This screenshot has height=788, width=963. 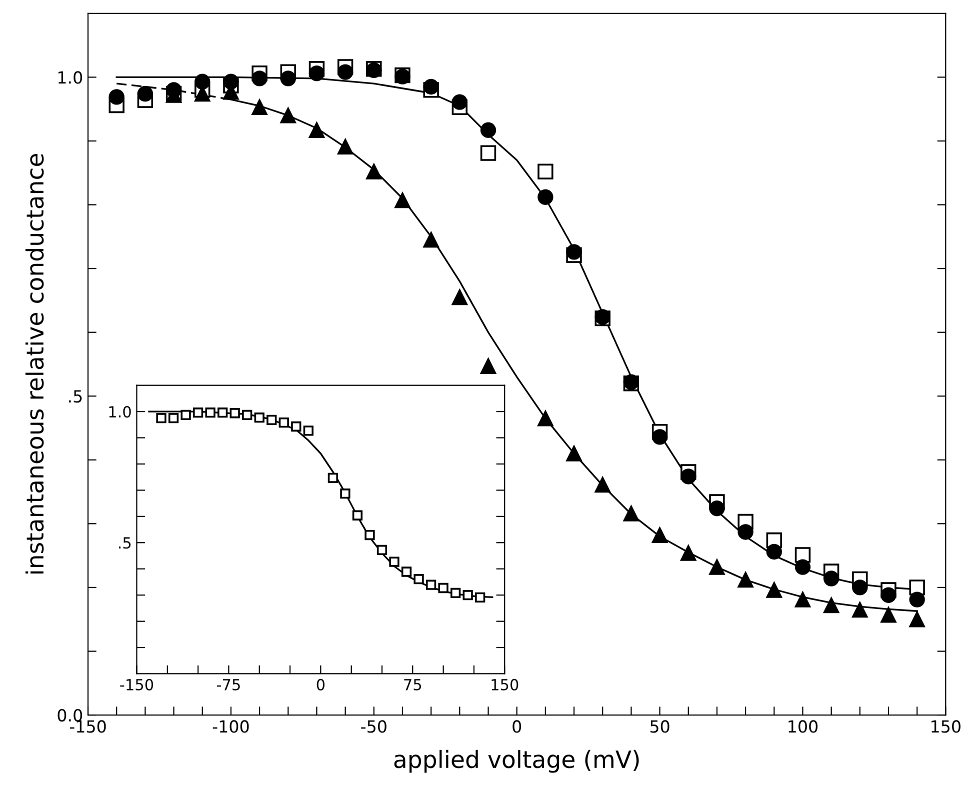 I want to click on x-axis-title: applied voltage (mV), so click(x=516, y=761).